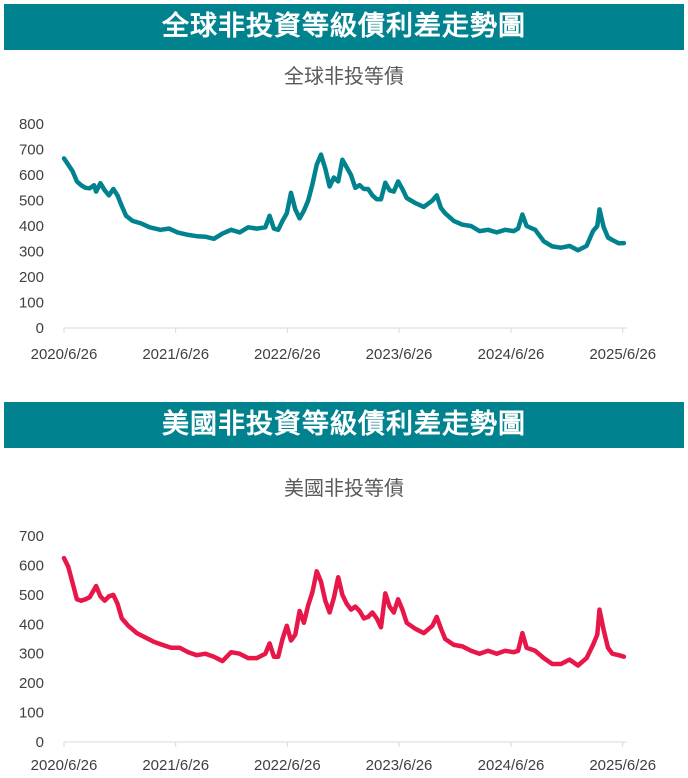 The height and width of the screenshot is (778, 688). What do you see at coordinates (344, 27) in the screenshot?
I see `global-chart-banner: 全球非投資等級債利差走勢圖` at bounding box center [344, 27].